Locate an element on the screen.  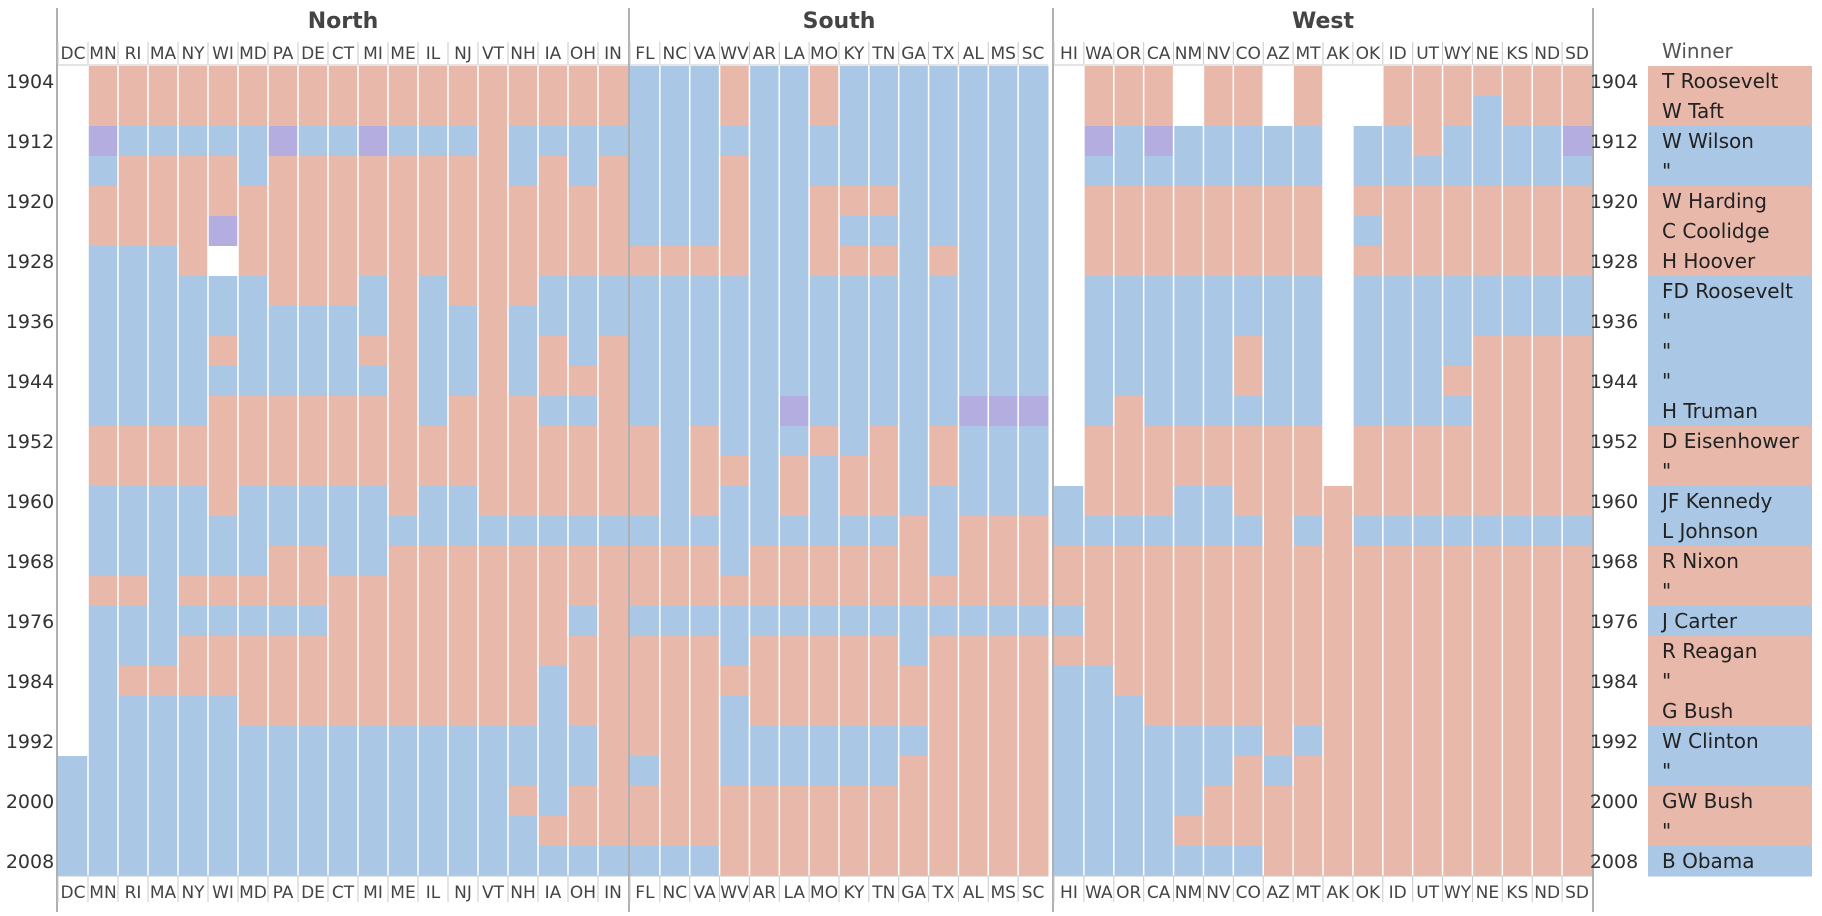
cell-ia-1956 is located at coordinates (553, 471).